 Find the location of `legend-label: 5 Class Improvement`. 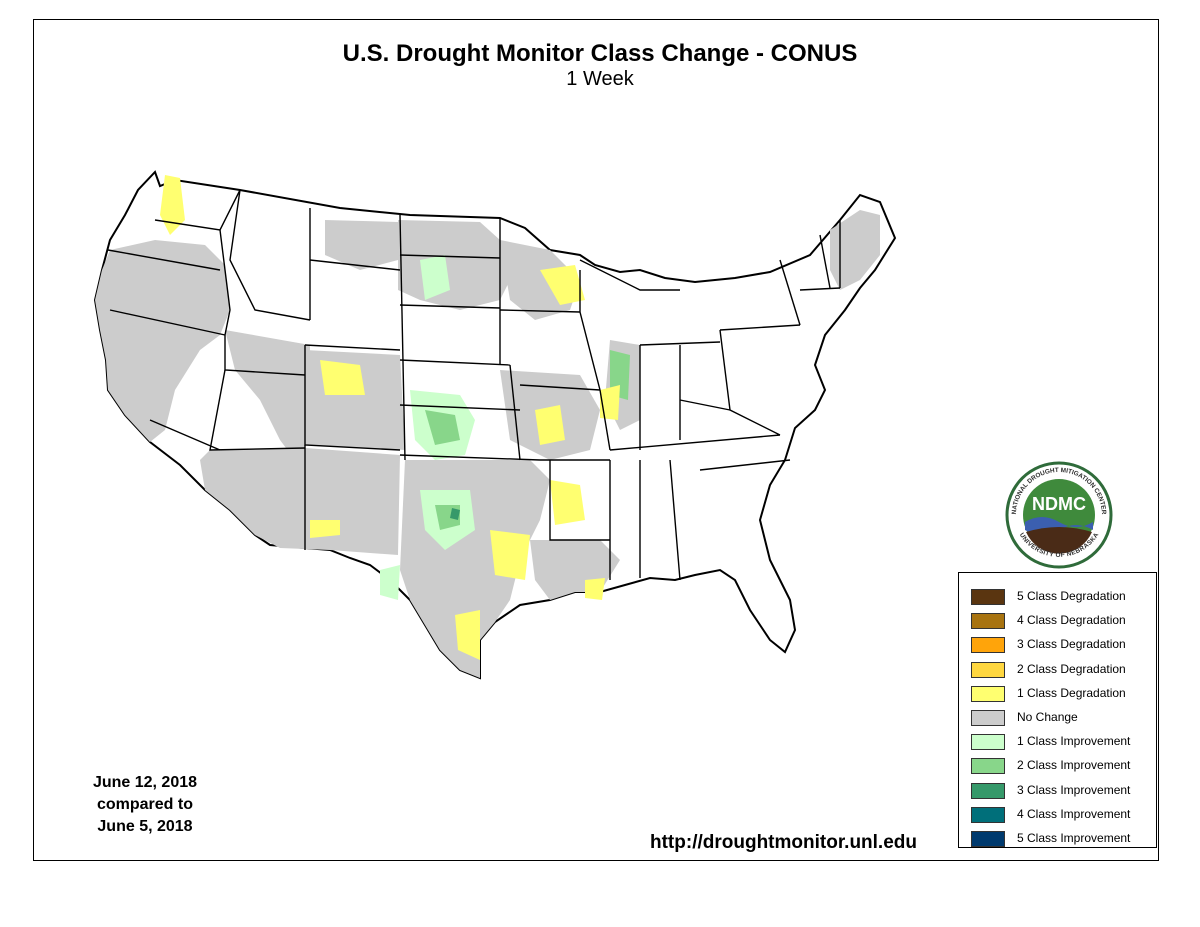

legend-label: 5 Class Improvement is located at coordinates (1074, 838).